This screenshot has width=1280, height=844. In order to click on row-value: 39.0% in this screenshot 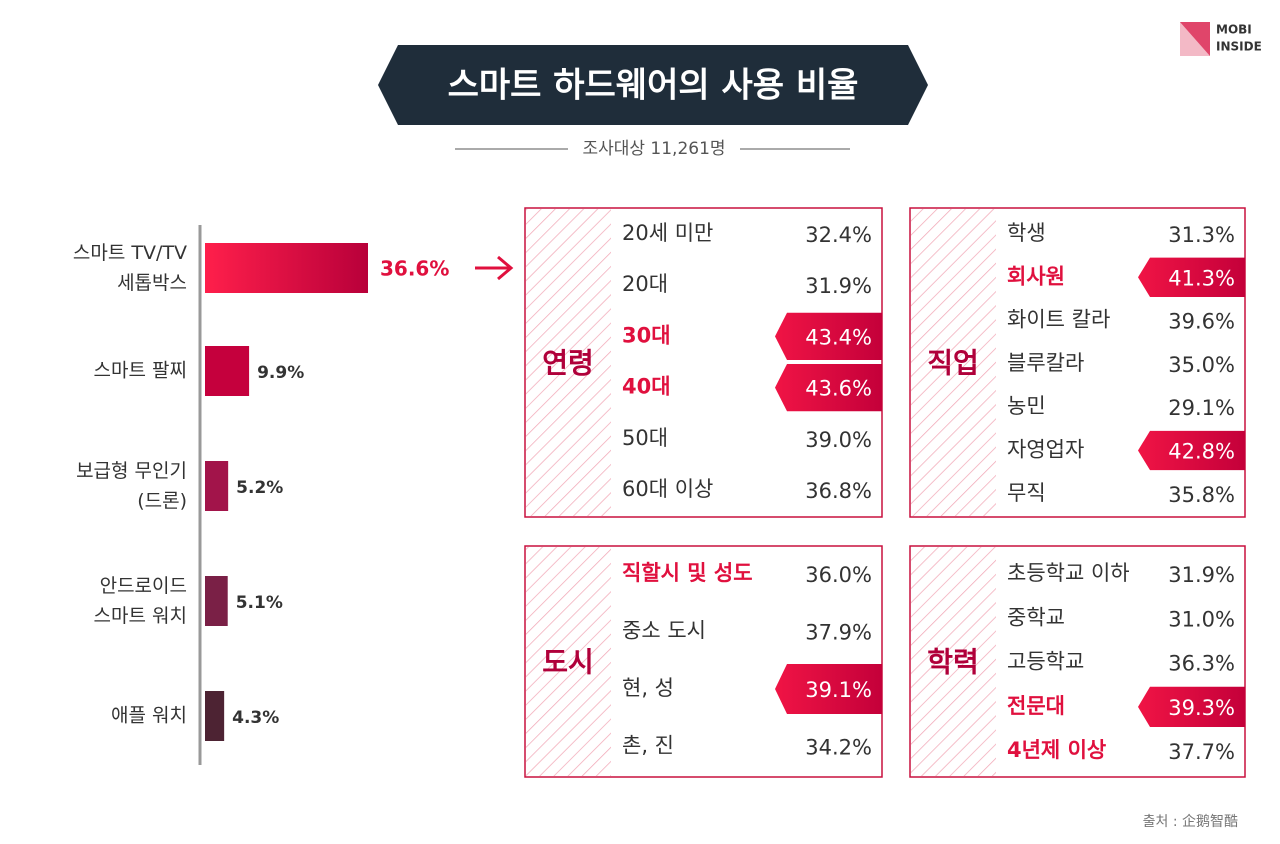, I will do `click(838, 440)`.